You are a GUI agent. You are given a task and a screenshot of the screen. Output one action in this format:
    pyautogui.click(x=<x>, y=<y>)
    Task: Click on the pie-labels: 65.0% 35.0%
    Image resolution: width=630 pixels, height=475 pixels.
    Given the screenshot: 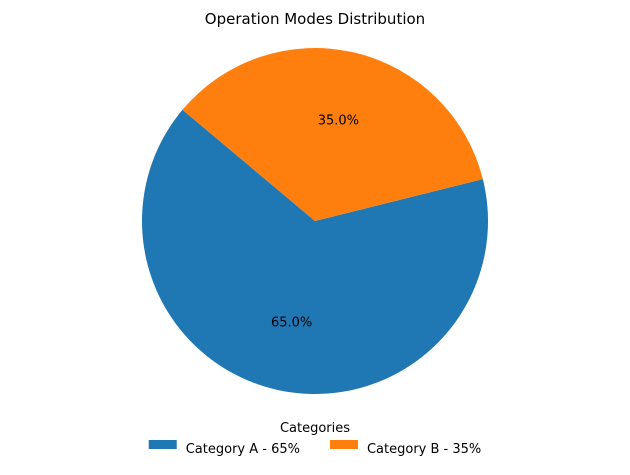 What is the action you would take?
    pyautogui.click(x=315, y=221)
    